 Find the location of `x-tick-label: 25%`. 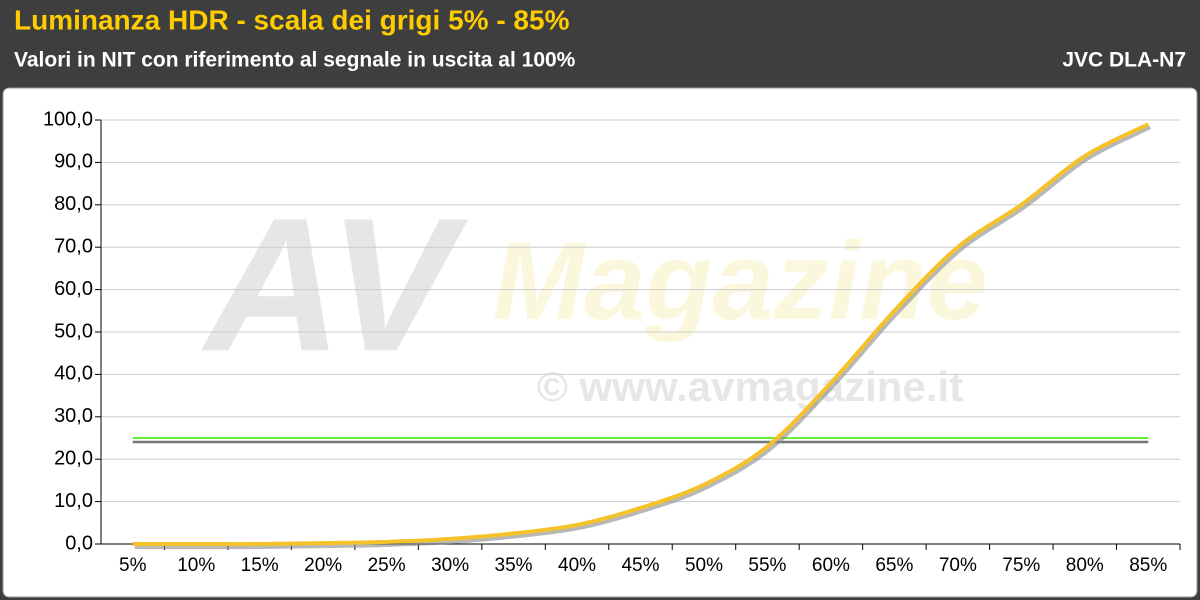

x-tick-label: 25% is located at coordinates (387, 565).